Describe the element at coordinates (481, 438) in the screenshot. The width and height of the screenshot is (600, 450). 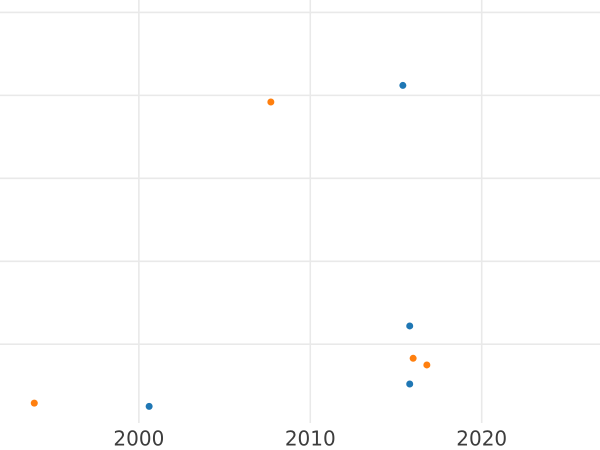
I see `x-tick-label: 2020` at that location.